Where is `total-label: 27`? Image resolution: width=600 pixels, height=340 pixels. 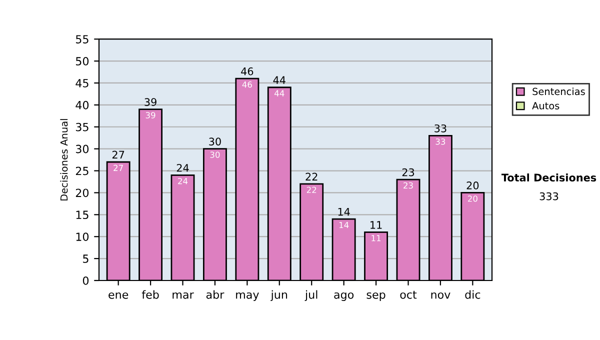
total-label: 27 is located at coordinates (118, 154).